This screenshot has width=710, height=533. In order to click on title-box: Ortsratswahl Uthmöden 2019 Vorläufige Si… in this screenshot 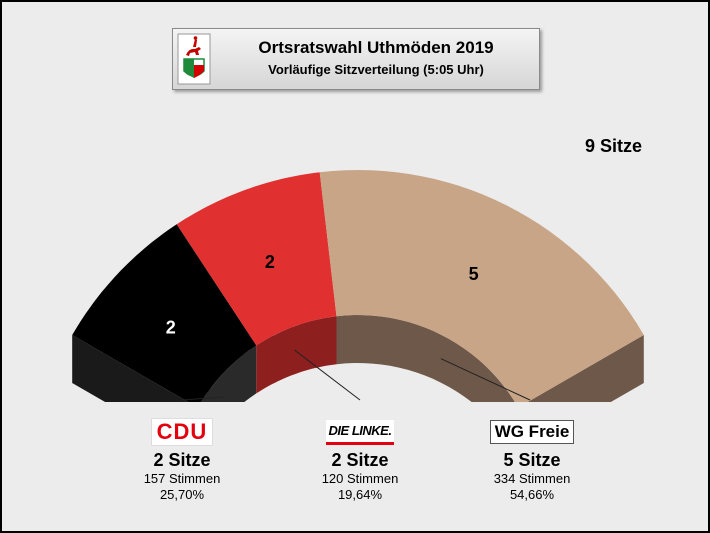, I will do `click(356, 59)`.